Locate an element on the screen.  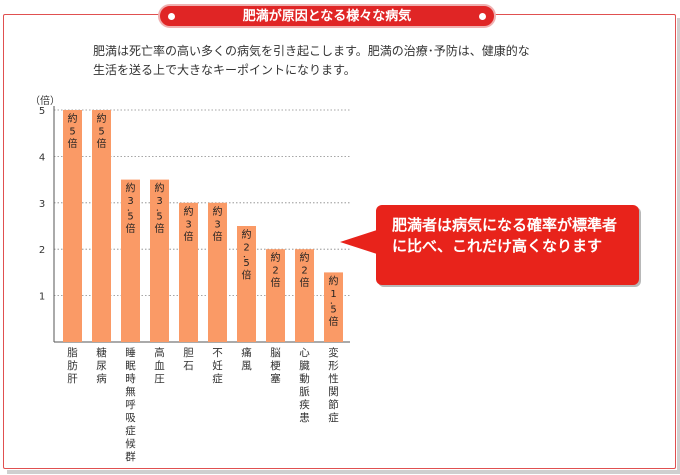
x-tick-label: 病 is located at coordinates (101, 378).